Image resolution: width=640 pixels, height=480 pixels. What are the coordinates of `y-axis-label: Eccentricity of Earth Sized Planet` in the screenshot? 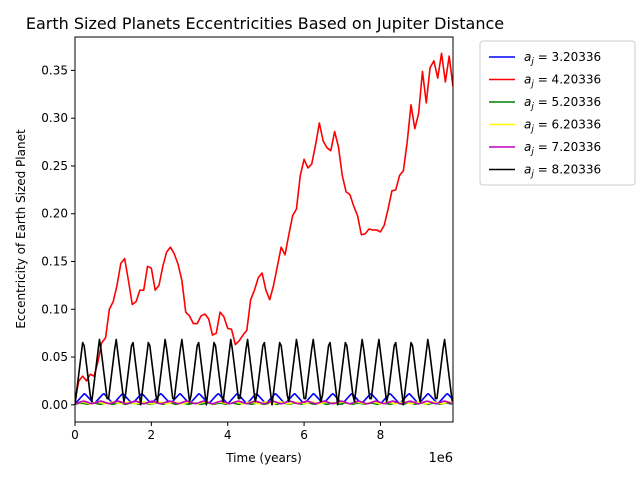 It's located at (21, 229).